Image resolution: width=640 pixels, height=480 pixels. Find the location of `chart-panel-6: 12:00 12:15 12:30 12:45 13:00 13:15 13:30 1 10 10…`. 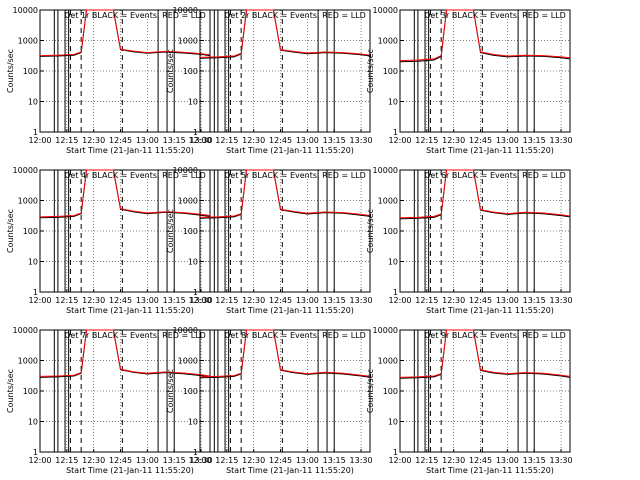

chart-panel-6: 12:00 12:15 12:30 12:45 13:00 13:15 13:30 1 10 10… is located at coordinates (469, 240).